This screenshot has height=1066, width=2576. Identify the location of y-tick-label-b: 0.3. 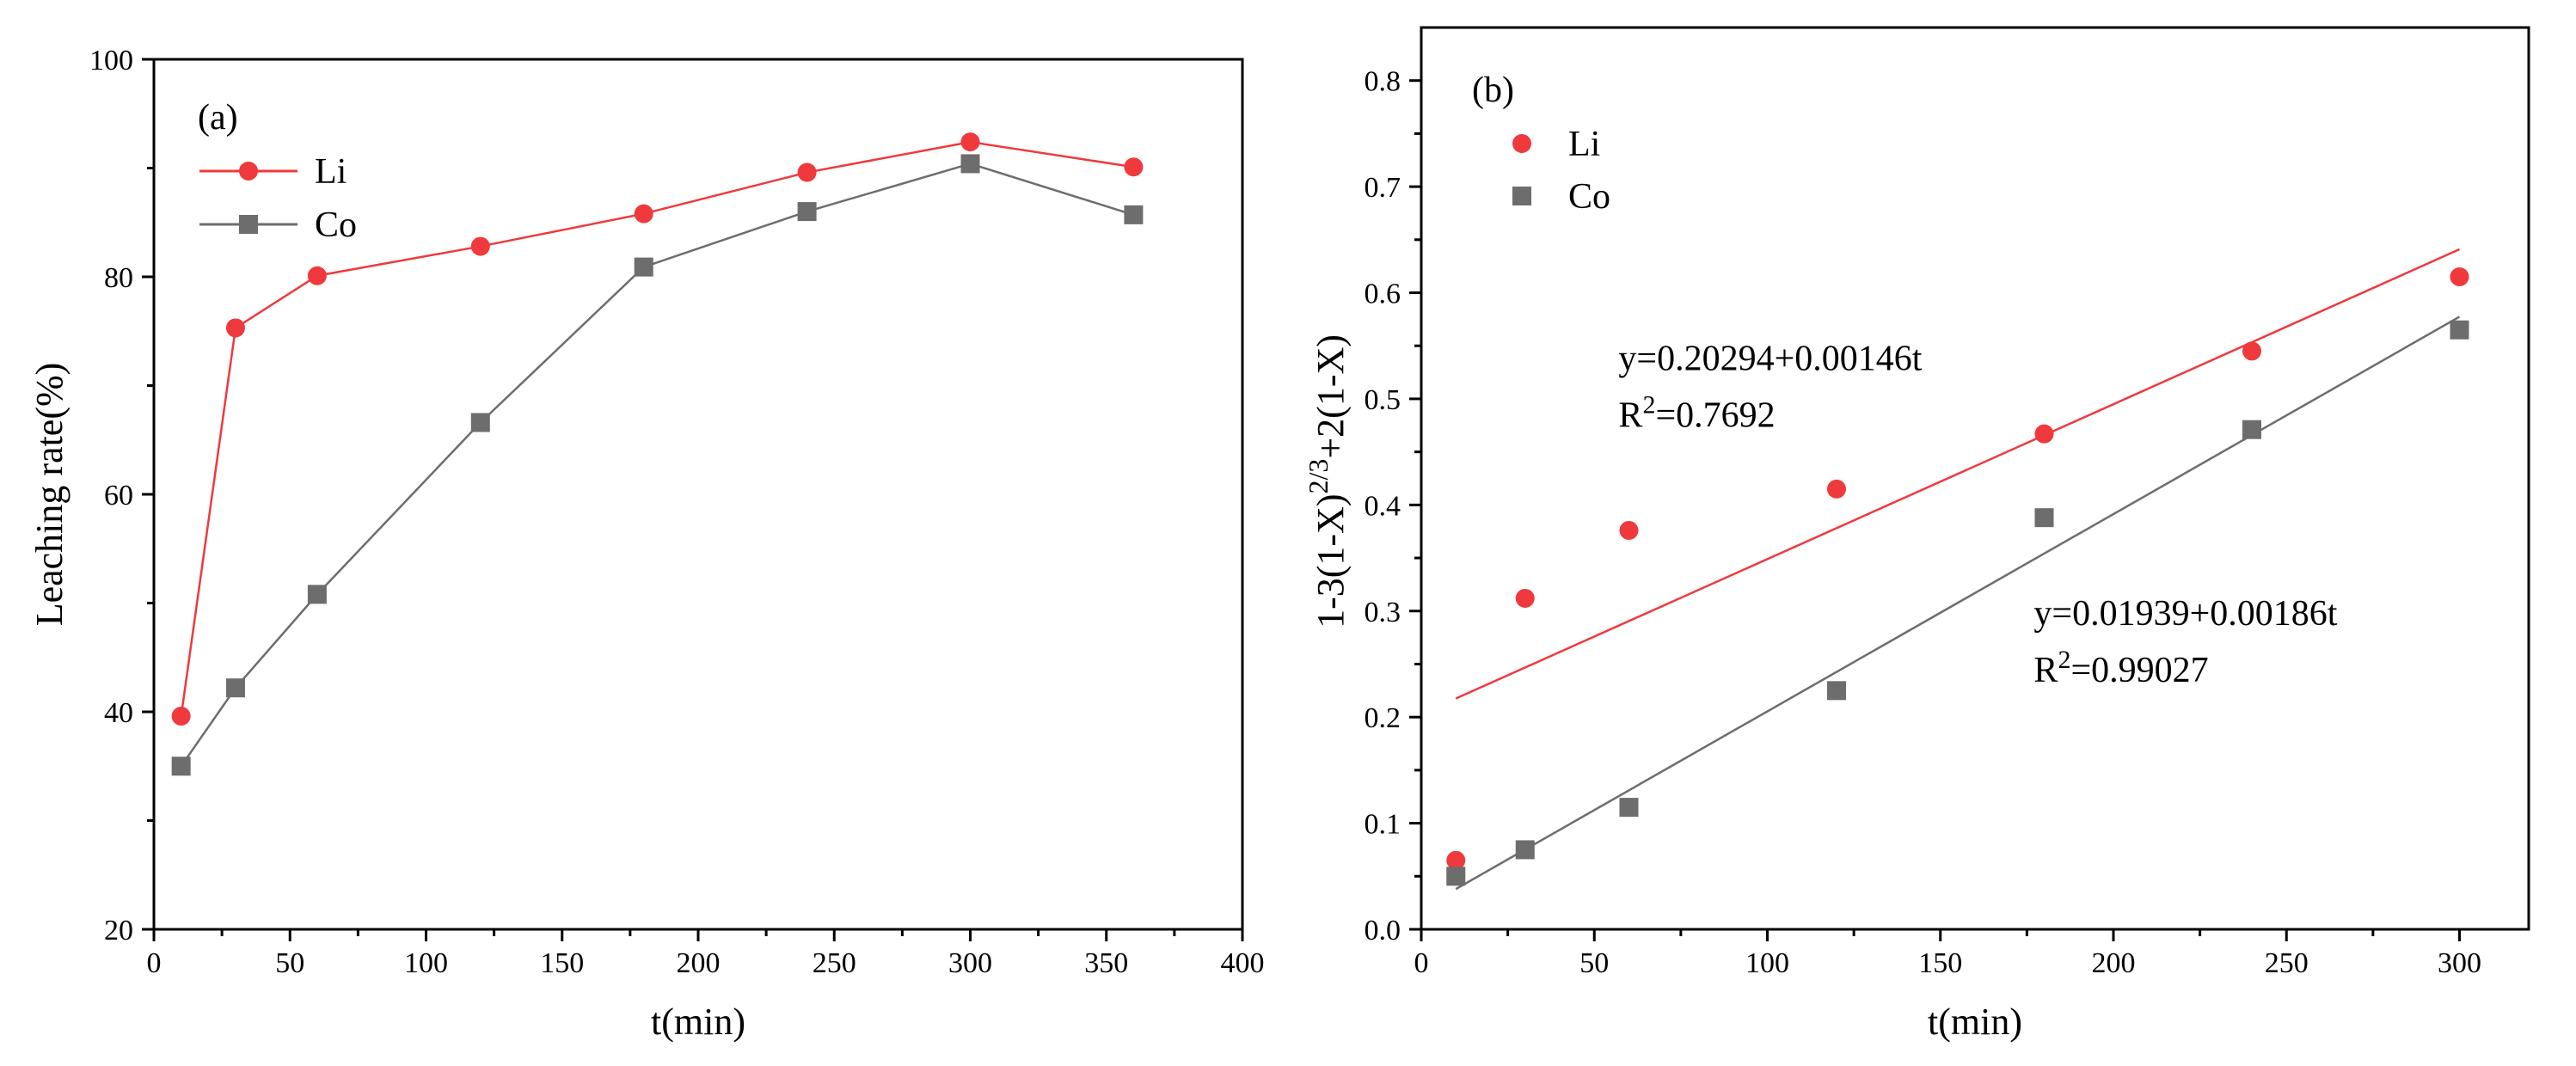
(1383, 612).